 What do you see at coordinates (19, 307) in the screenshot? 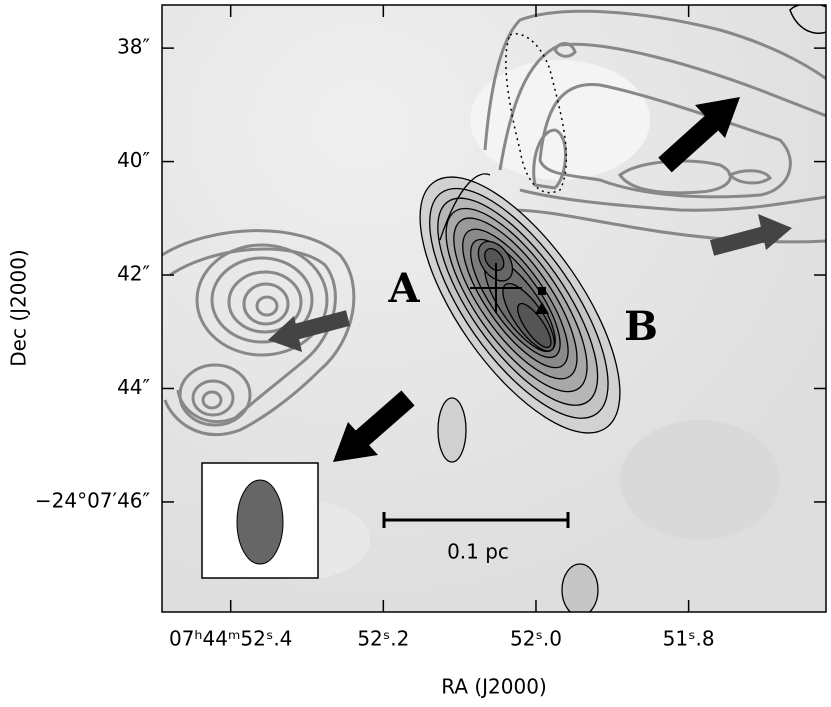
I see `y-axis-label: Dec (J2000)` at bounding box center [19, 307].